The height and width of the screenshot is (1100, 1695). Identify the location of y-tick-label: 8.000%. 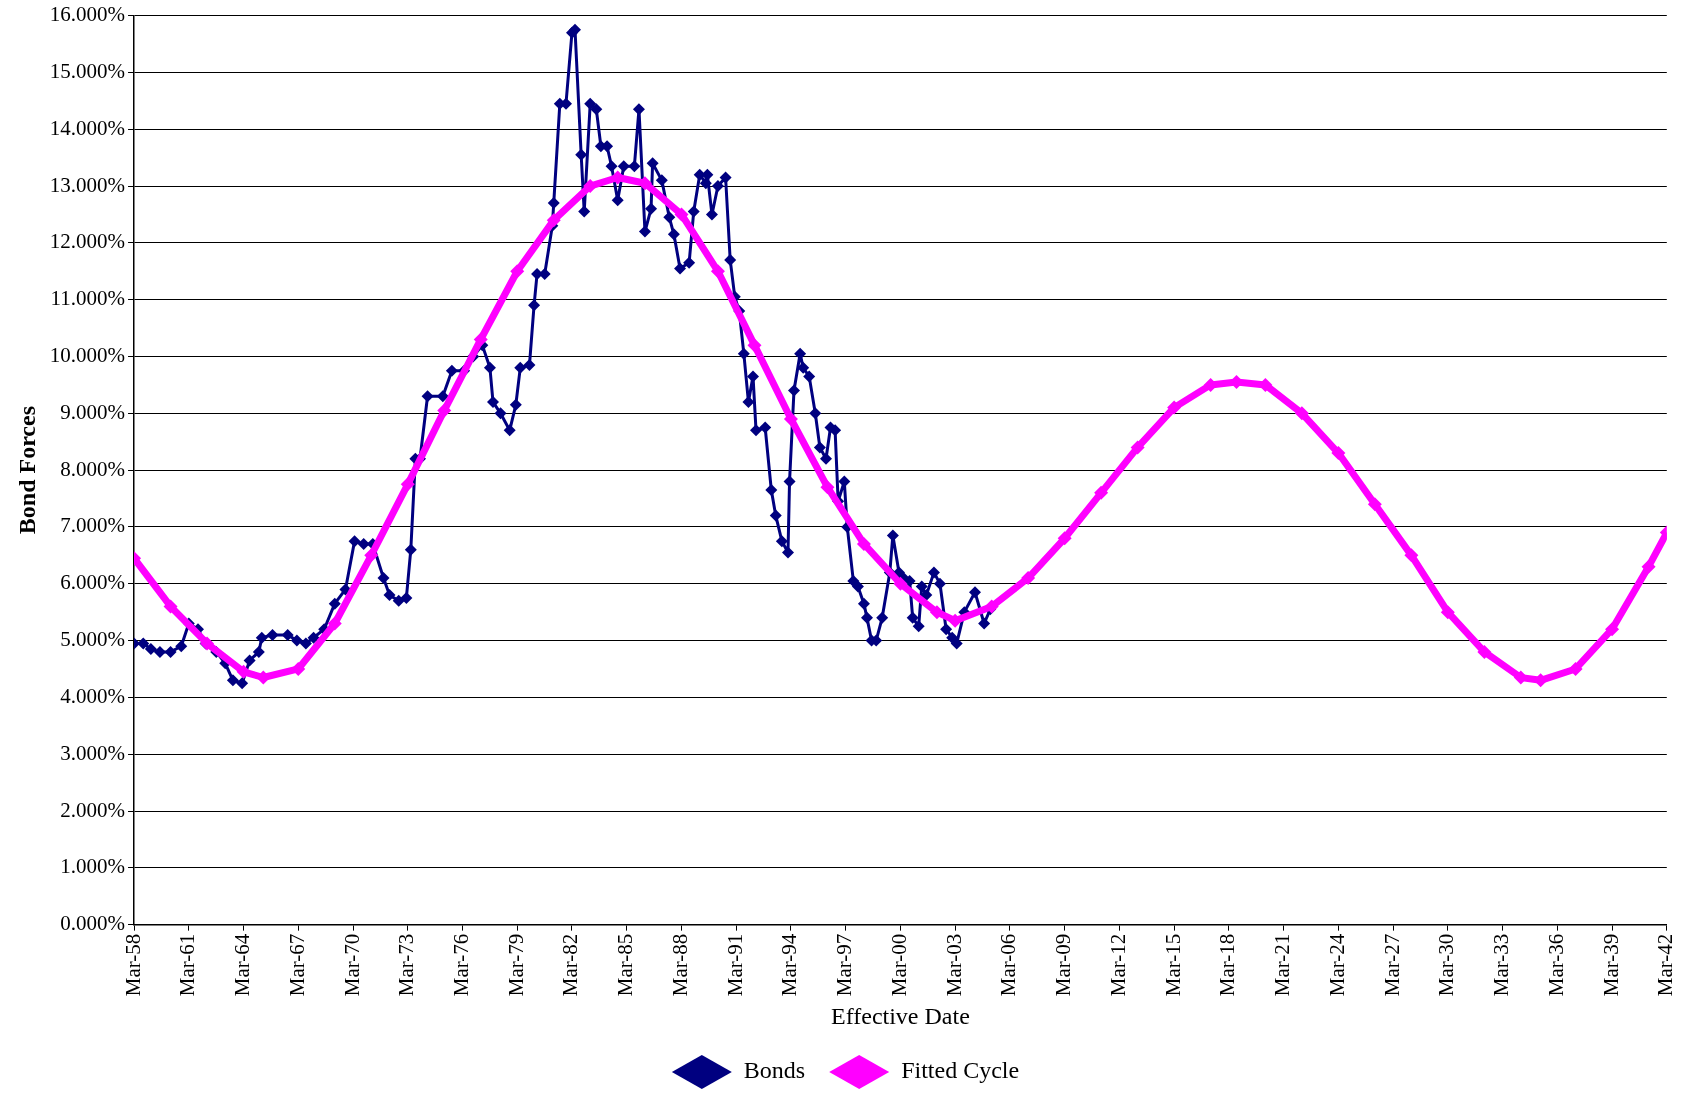
(93, 468).